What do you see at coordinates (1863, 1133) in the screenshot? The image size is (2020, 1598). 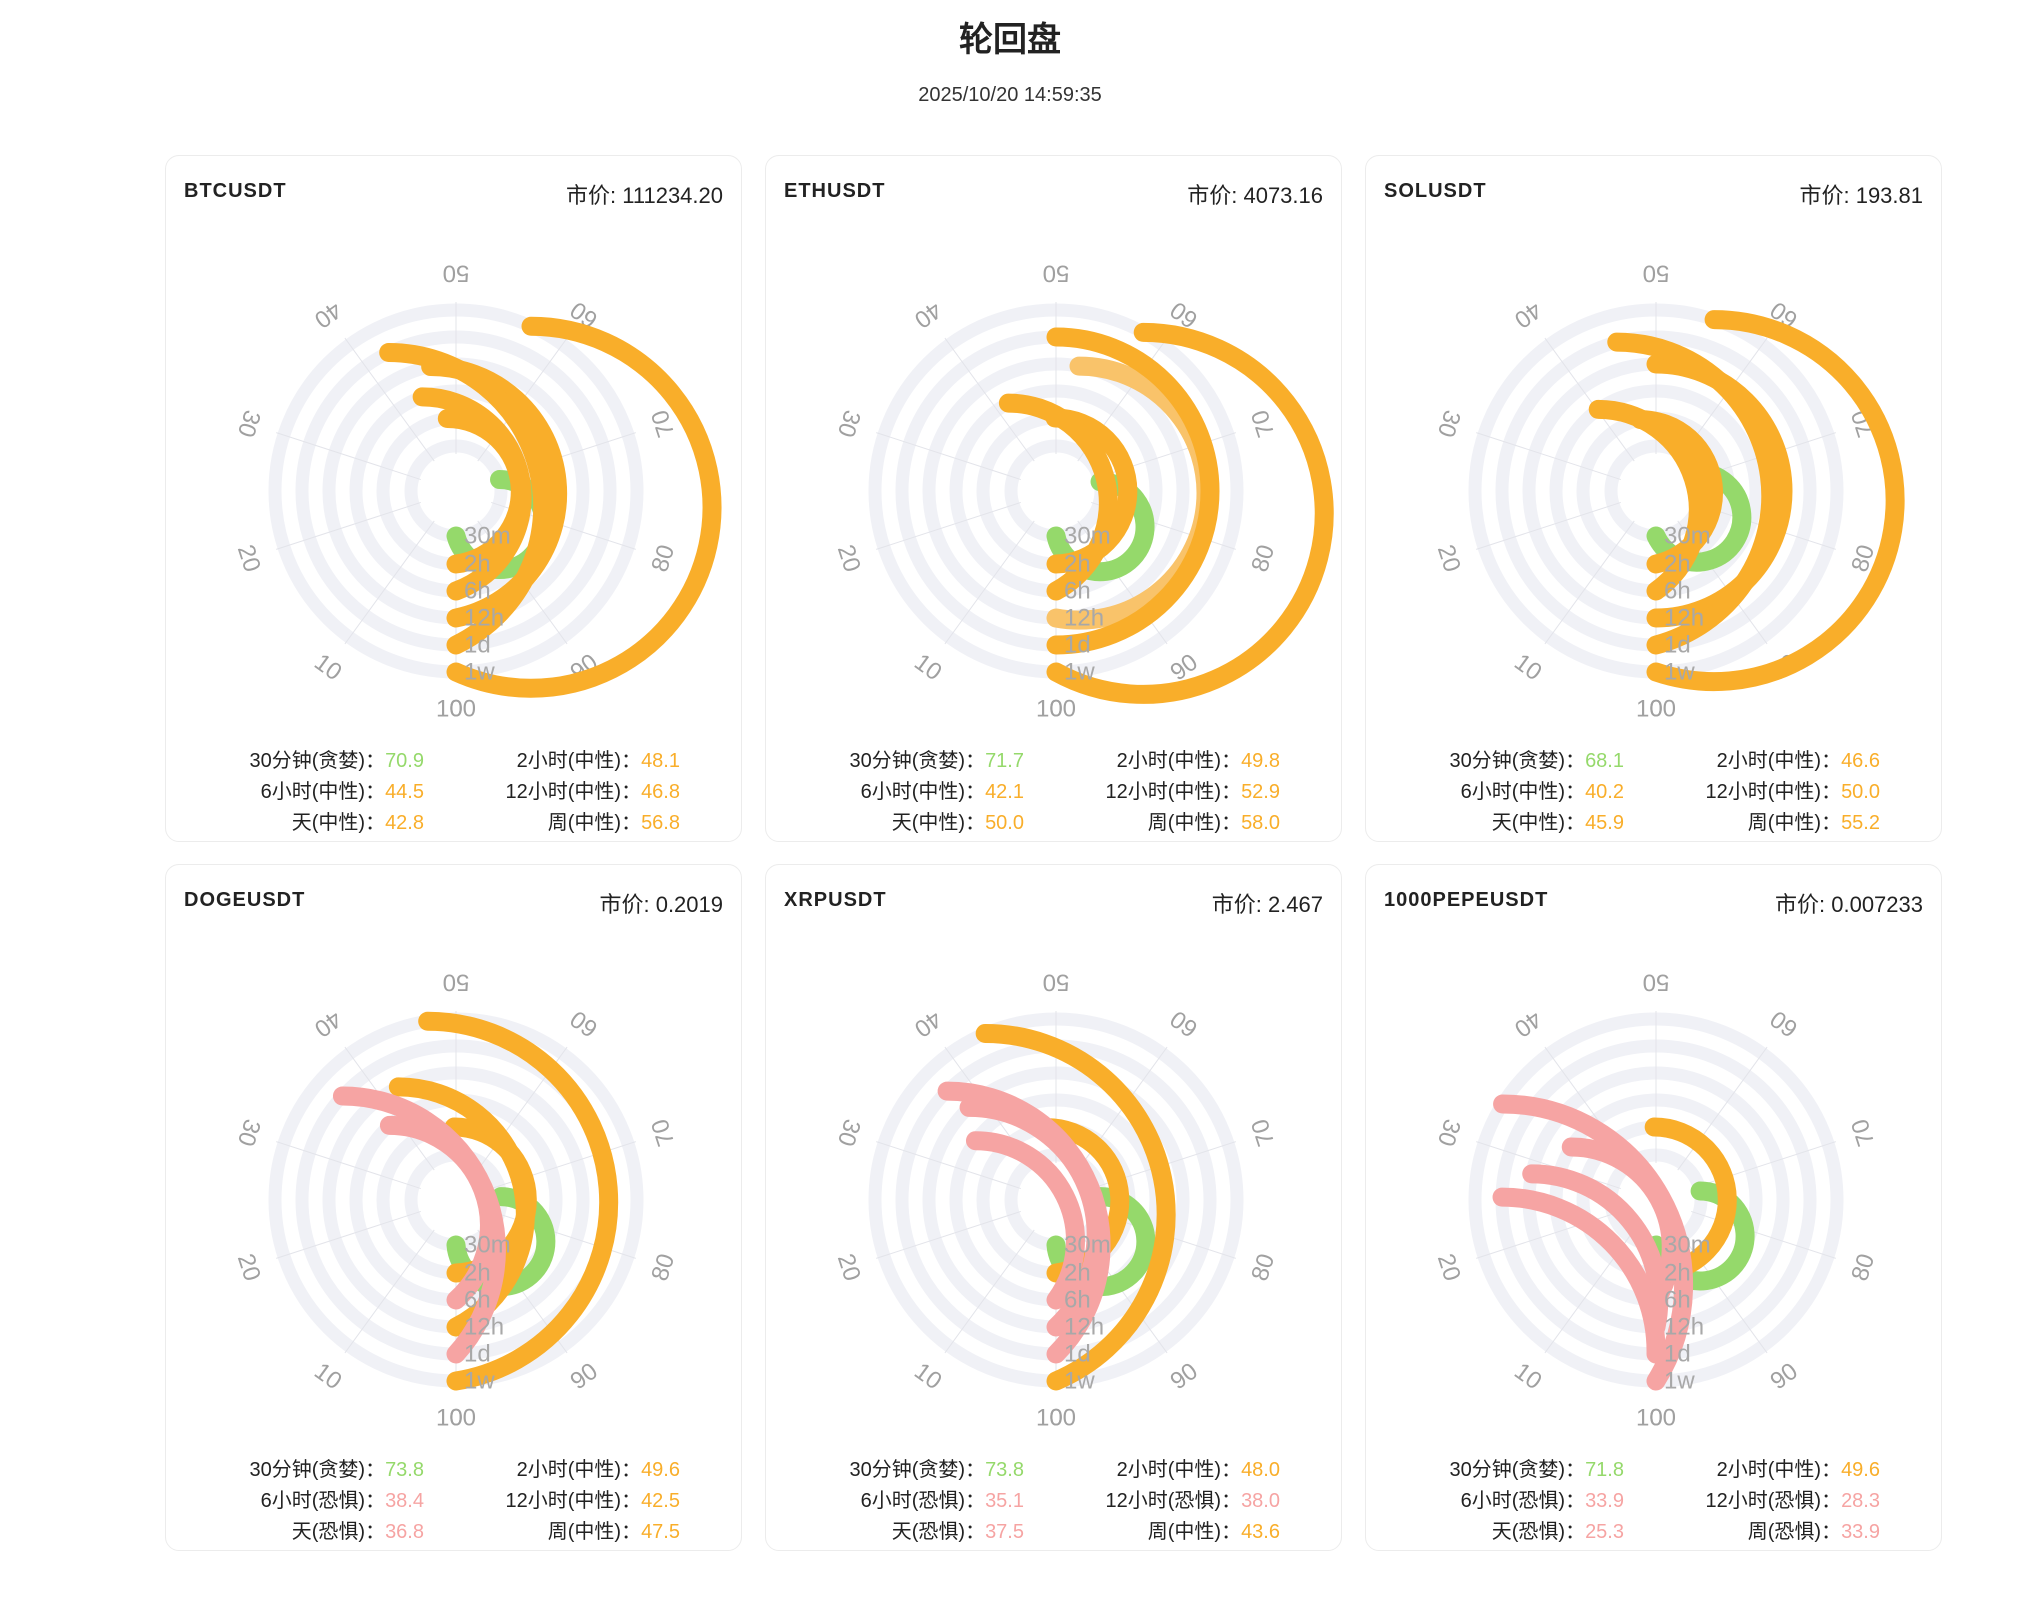 I see `axis-tick-label: 70` at bounding box center [1863, 1133].